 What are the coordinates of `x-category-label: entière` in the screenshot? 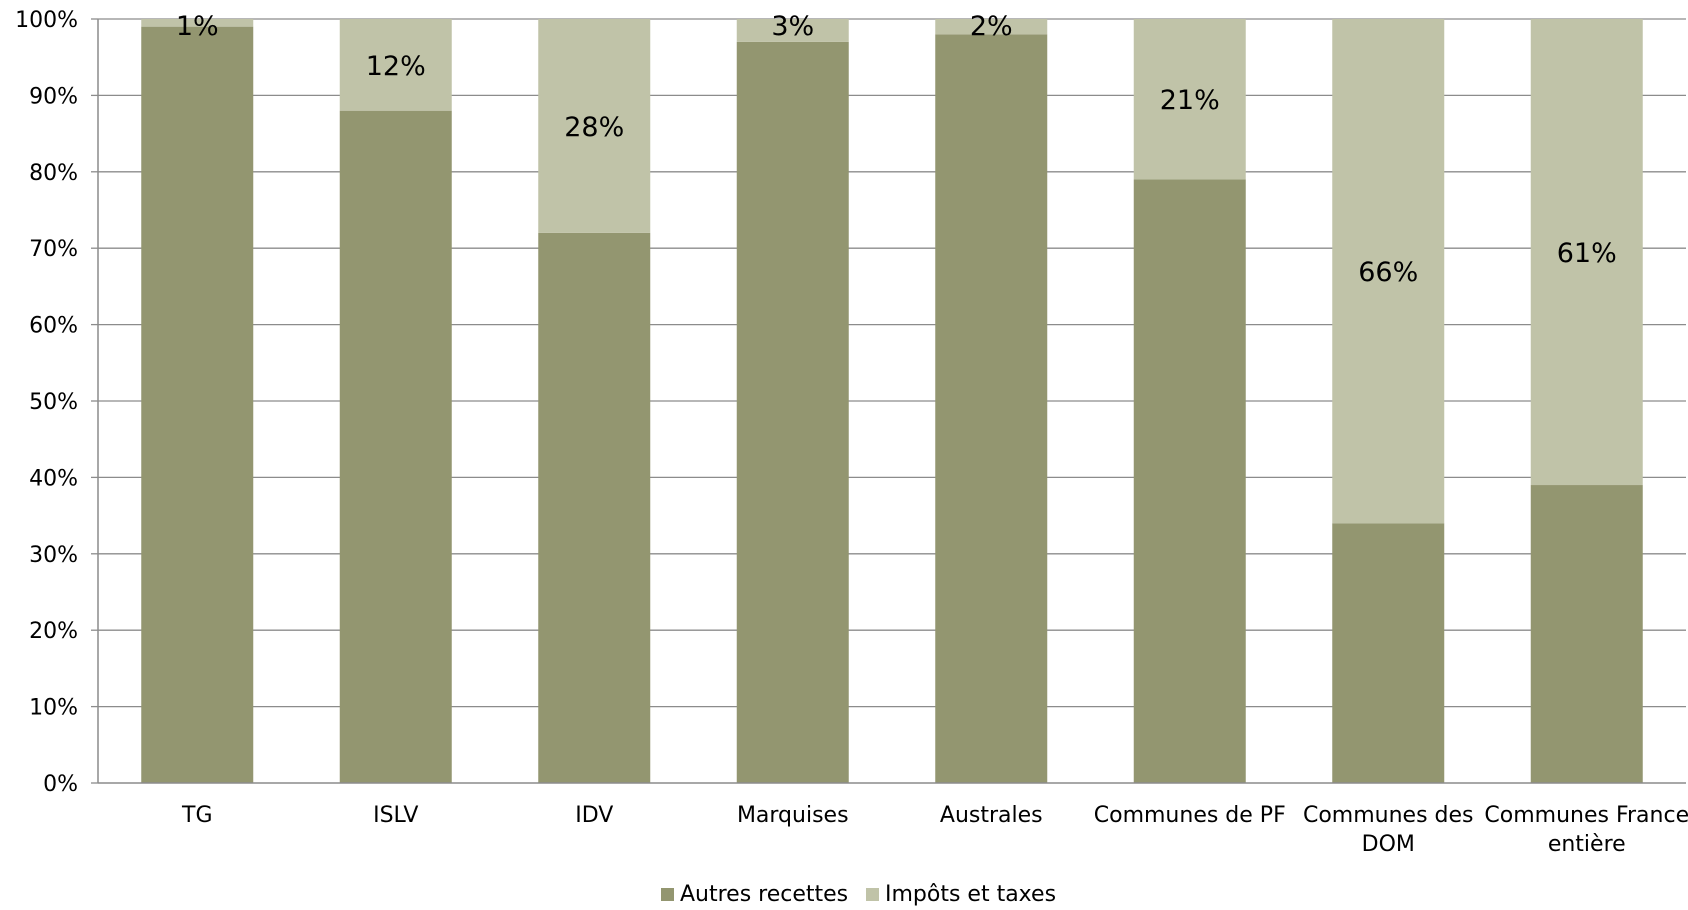 It's located at (1587, 844).